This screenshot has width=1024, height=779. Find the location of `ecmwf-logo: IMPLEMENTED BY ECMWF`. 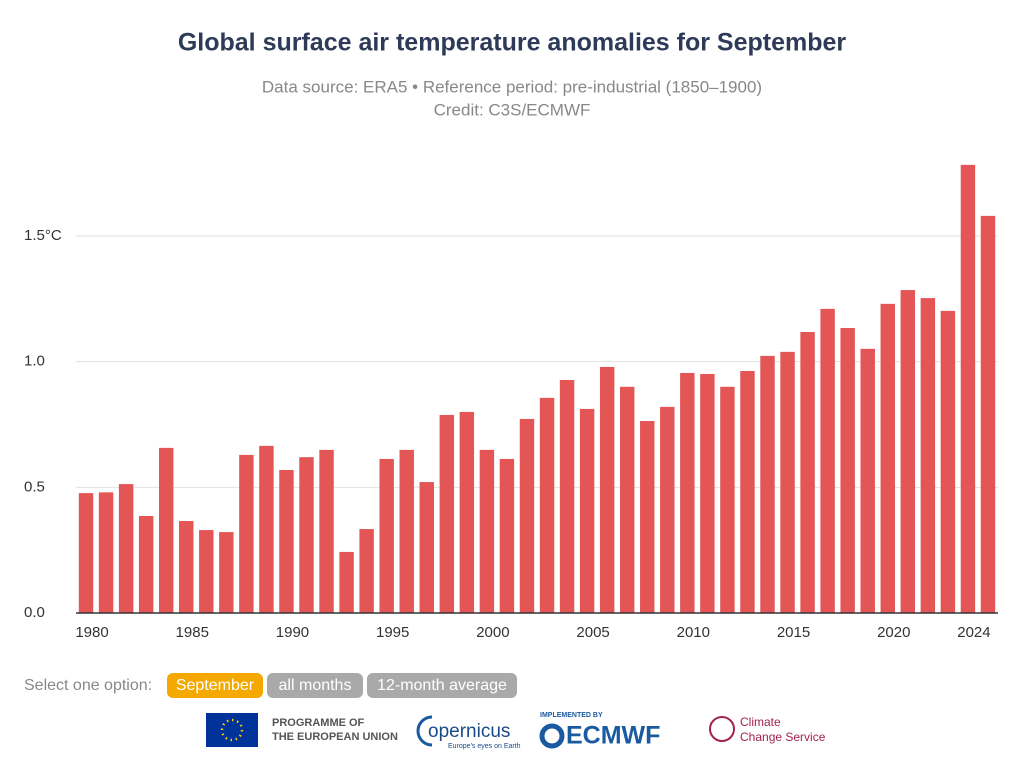

ecmwf-logo: IMPLEMENTED BY ECMWF is located at coordinates (599, 731).